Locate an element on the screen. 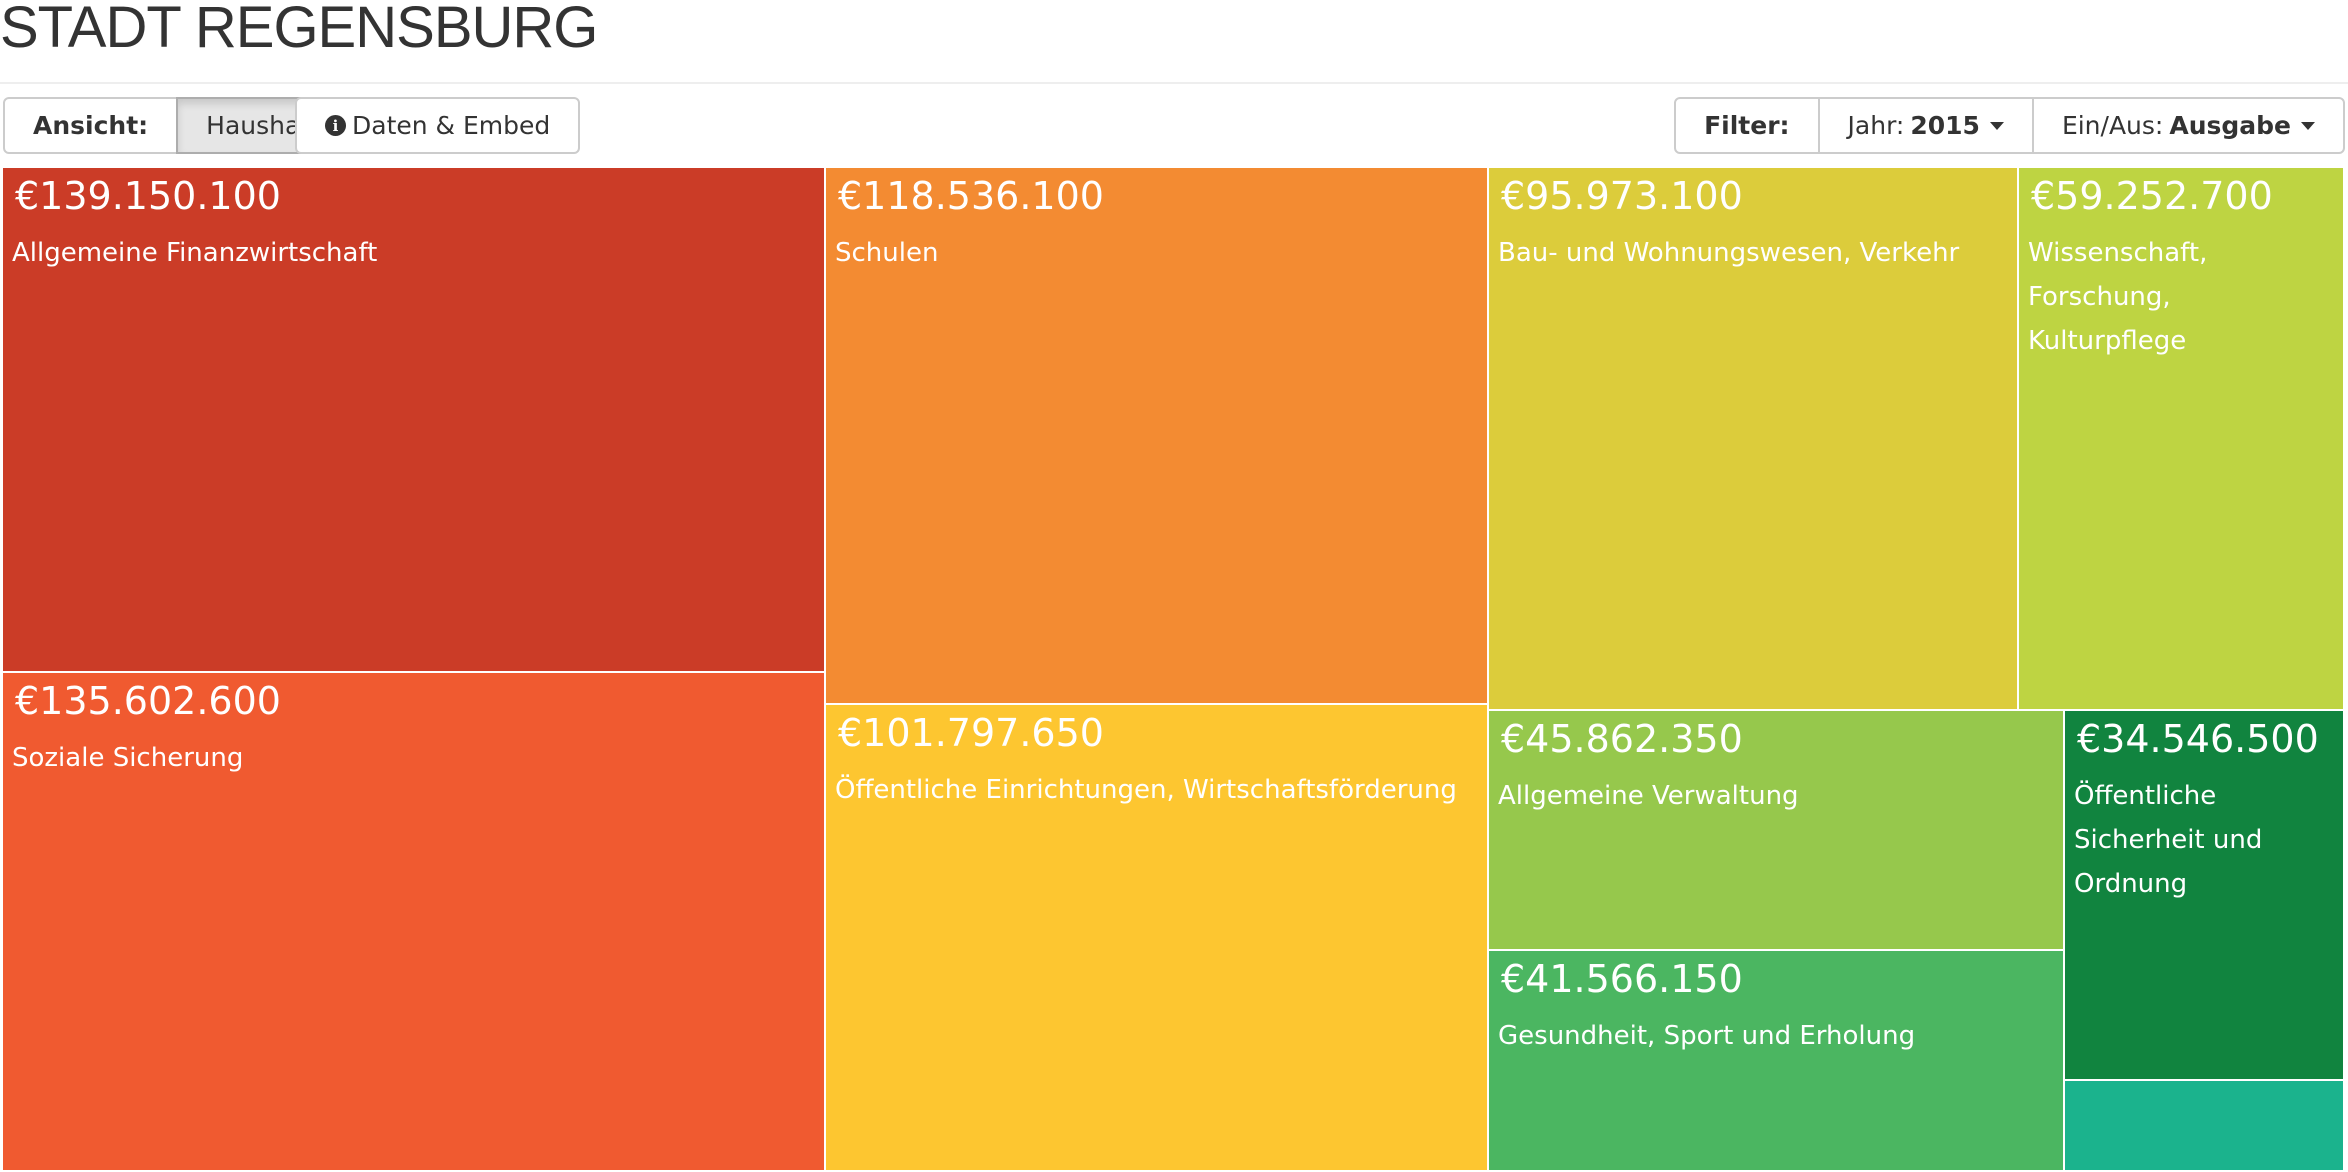  view-label: Ansicht: is located at coordinates (91, 125).